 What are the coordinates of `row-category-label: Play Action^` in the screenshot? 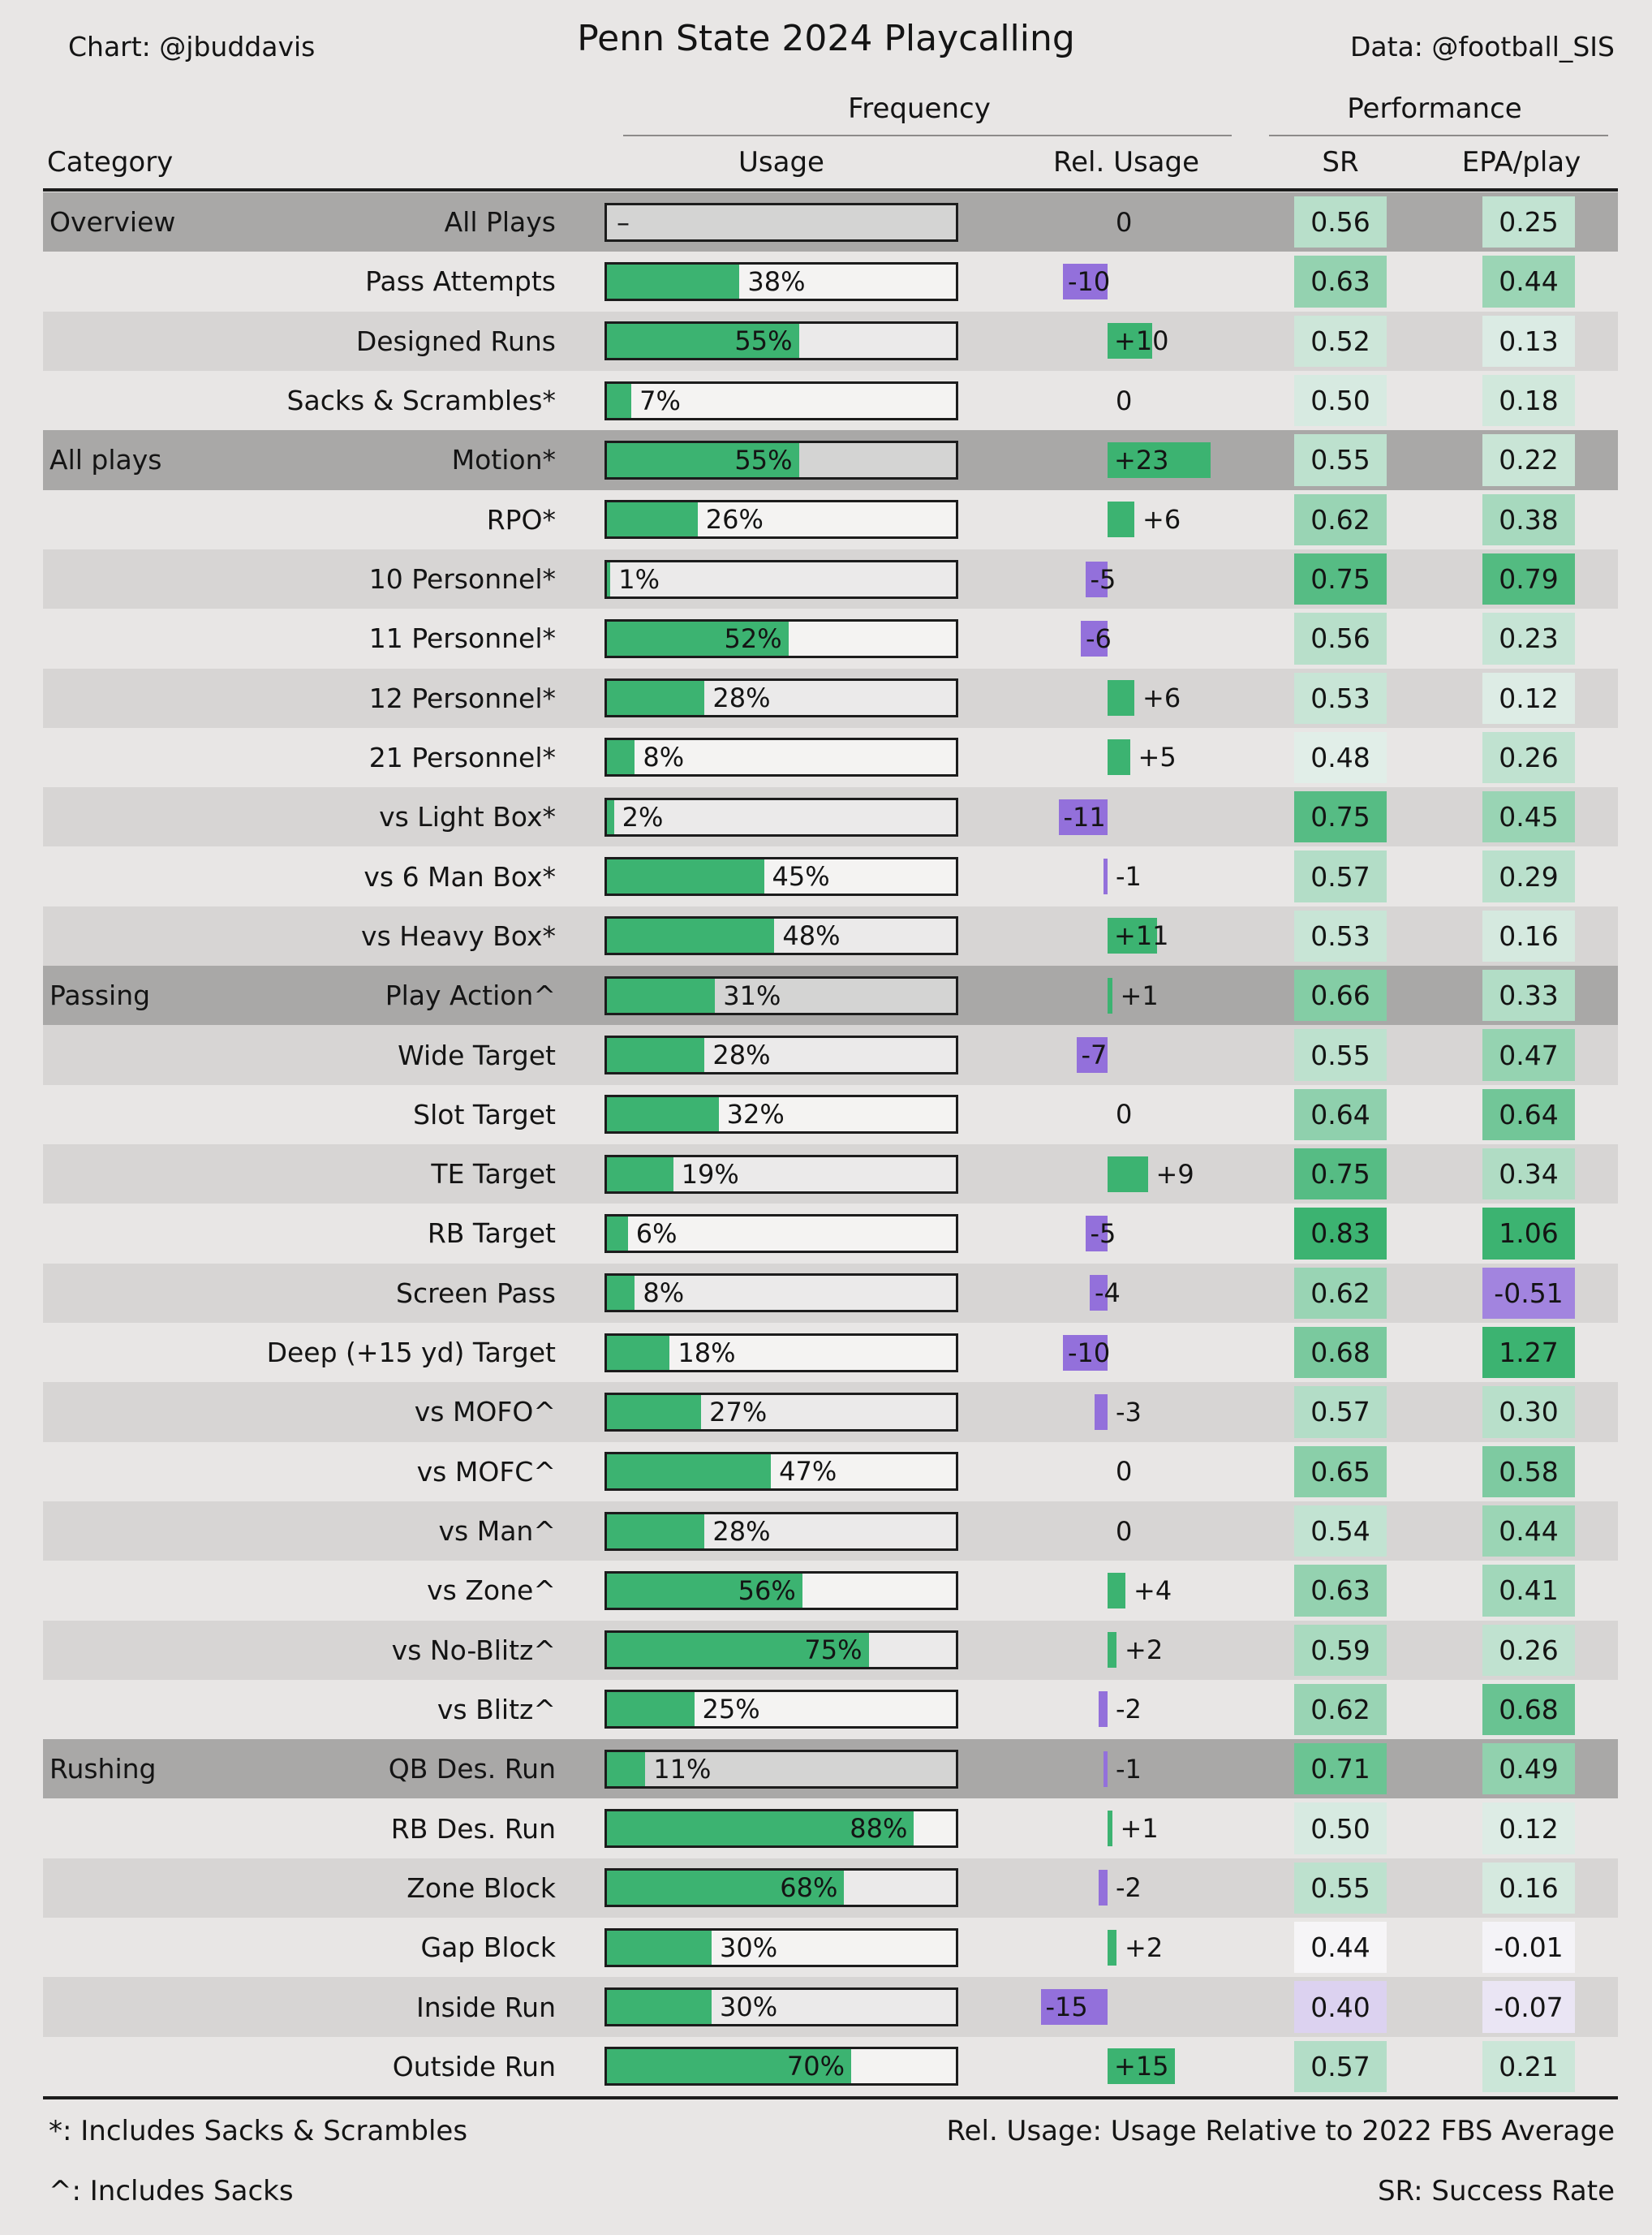 It's located at (470, 996).